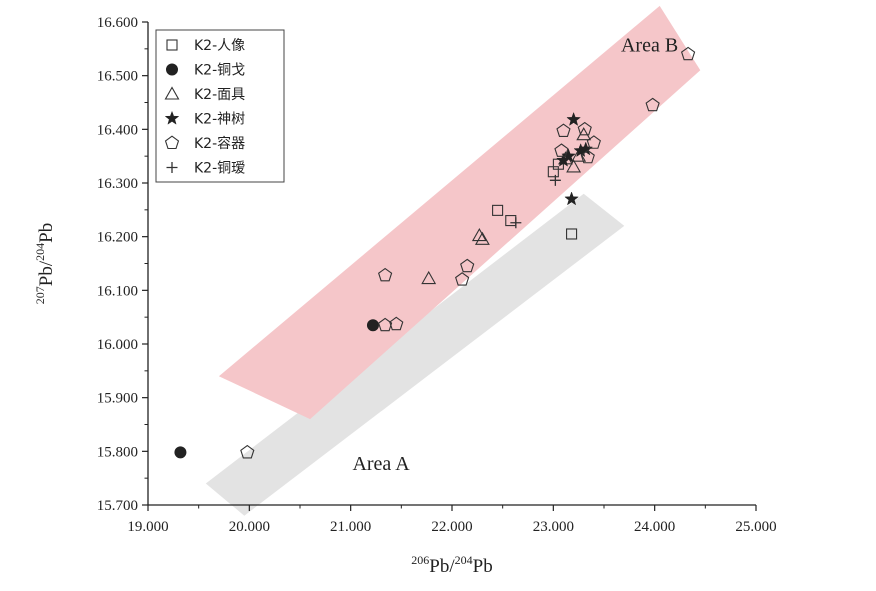 This screenshot has height=591, width=876. Describe the element at coordinates (451, 527) in the screenshot. I see `x-tick-label-3: 22.000` at that location.